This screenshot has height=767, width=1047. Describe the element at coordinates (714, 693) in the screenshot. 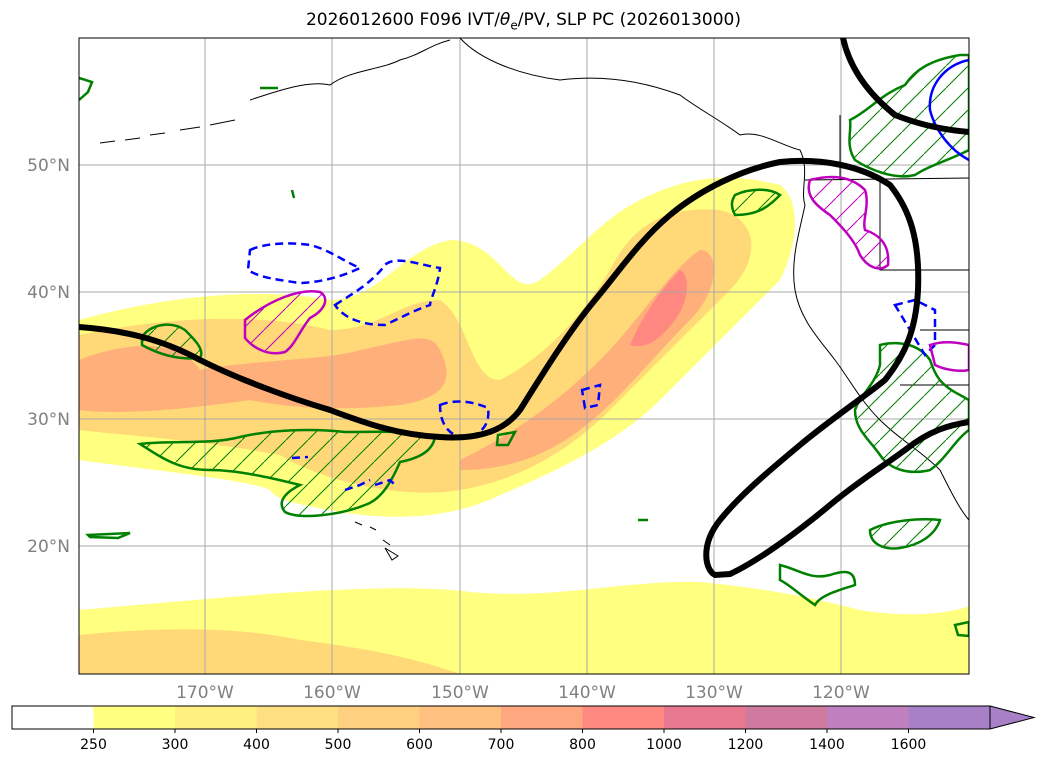

I see `lon-label: 130°W` at that location.